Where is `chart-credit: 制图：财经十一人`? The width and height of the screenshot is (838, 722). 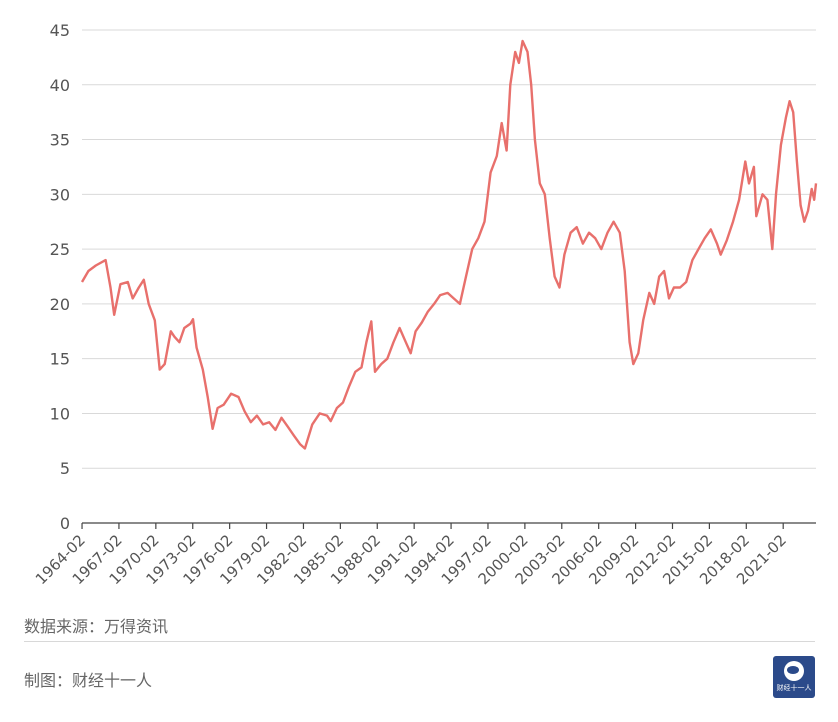 chart-credit: 制图：财经十一人 is located at coordinates (88, 680).